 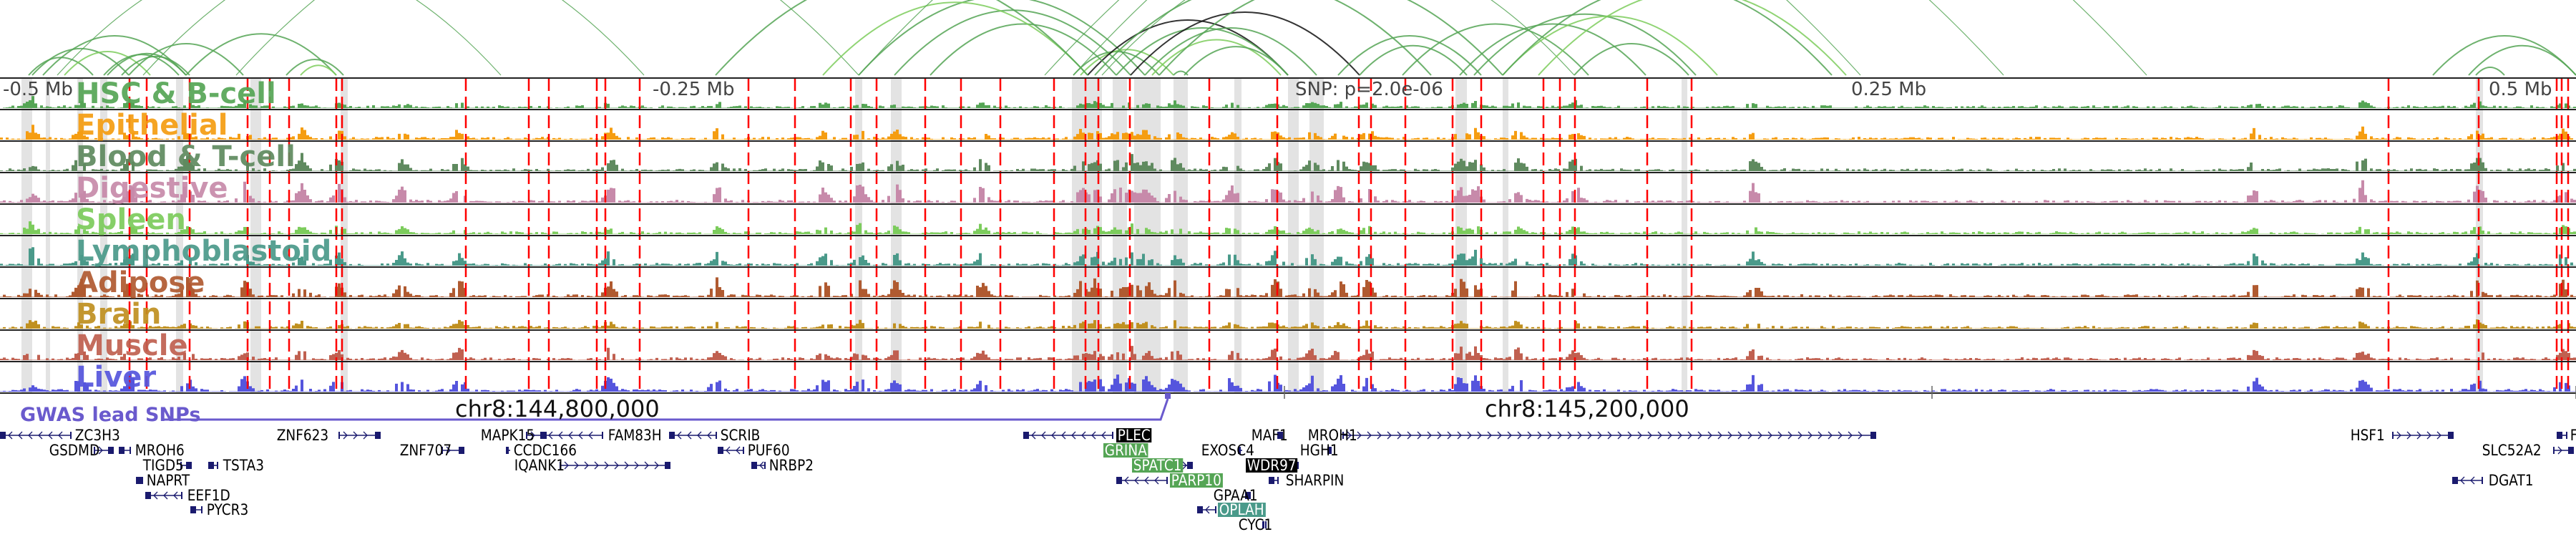 I want to click on gene-label-gsdmd: GSDMD, so click(x=74, y=450).